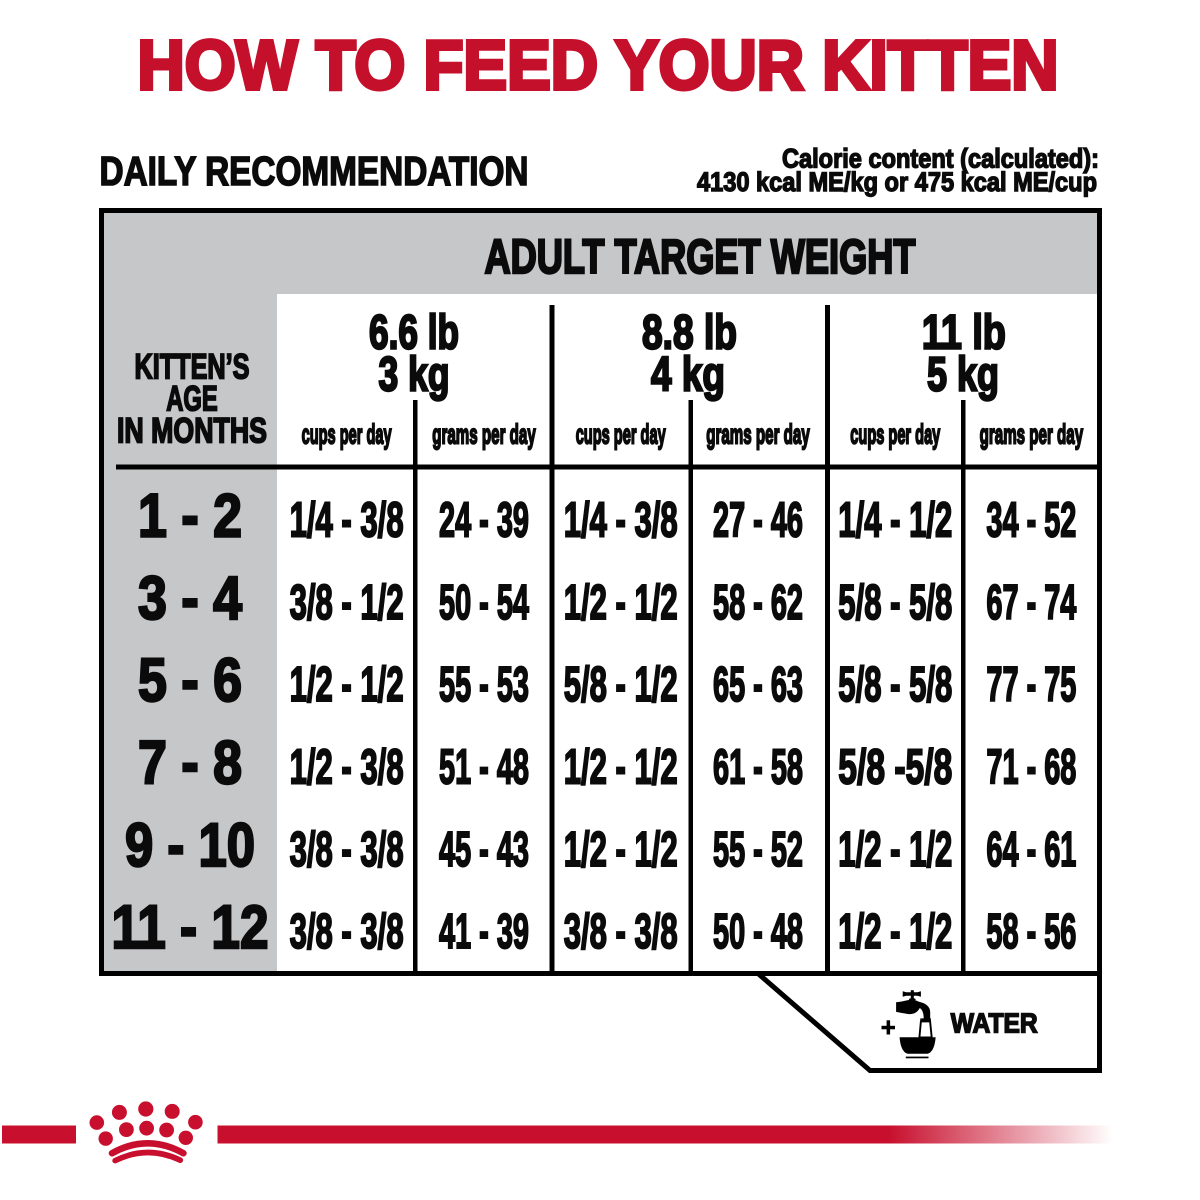  I want to click on svg-text: 64 - 61, so click(1031, 850).